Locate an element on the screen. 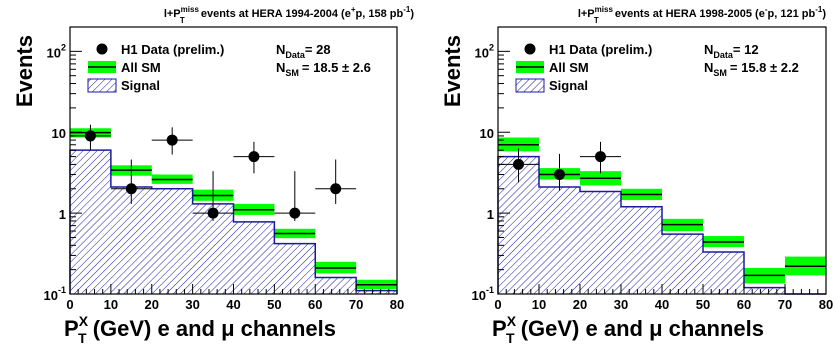  x-axis-label-text: (GeV) e and μ channels is located at coordinates (639, 328).